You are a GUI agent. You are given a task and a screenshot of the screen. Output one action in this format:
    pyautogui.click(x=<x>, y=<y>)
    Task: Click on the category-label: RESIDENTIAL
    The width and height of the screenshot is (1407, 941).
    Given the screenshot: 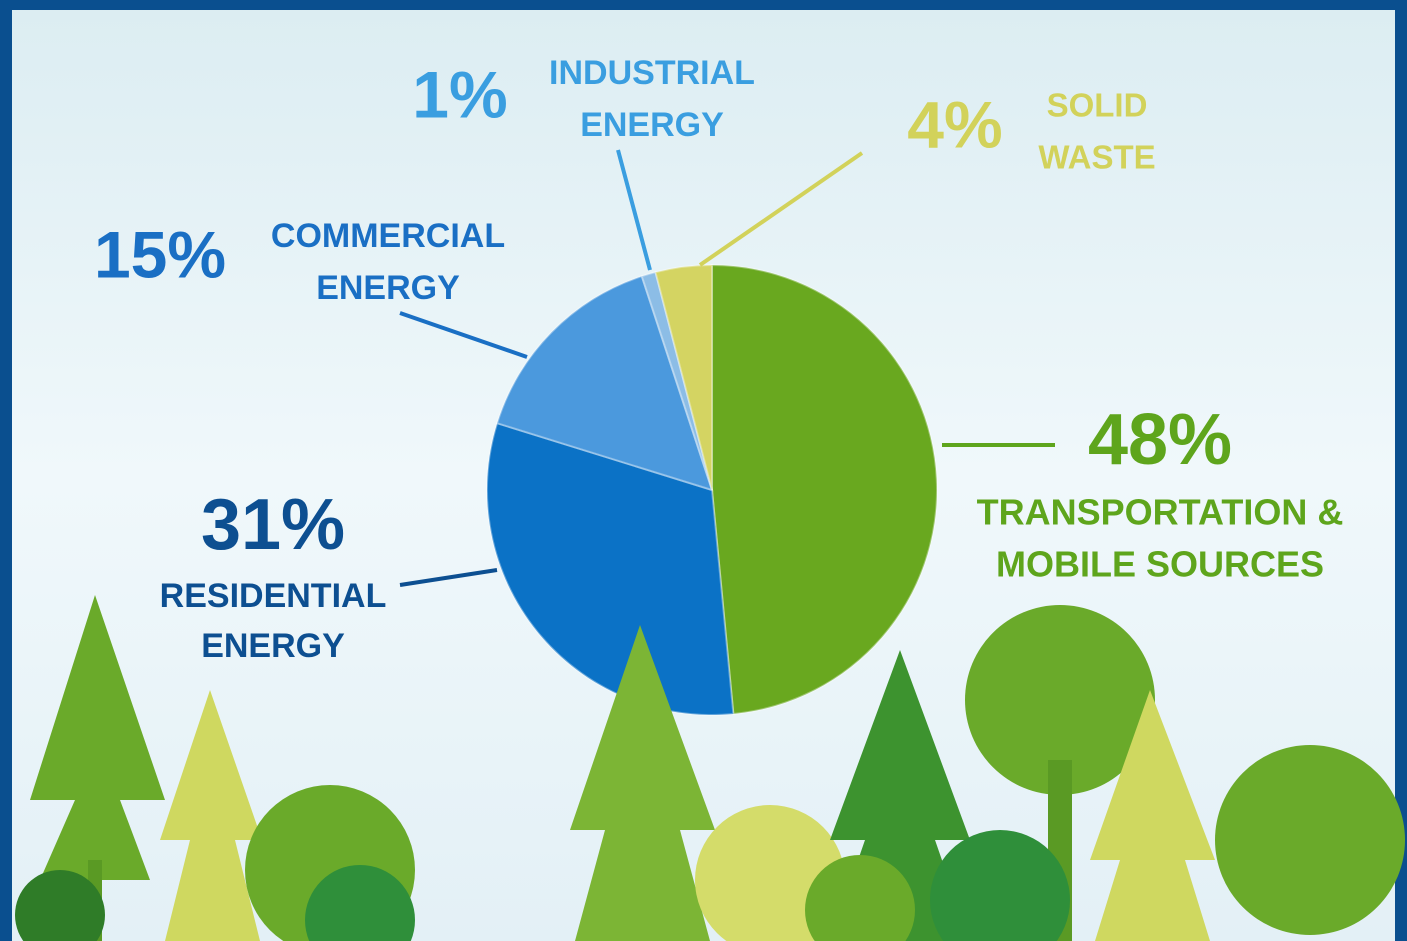 What is the action you would take?
    pyautogui.click(x=273, y=596)
    